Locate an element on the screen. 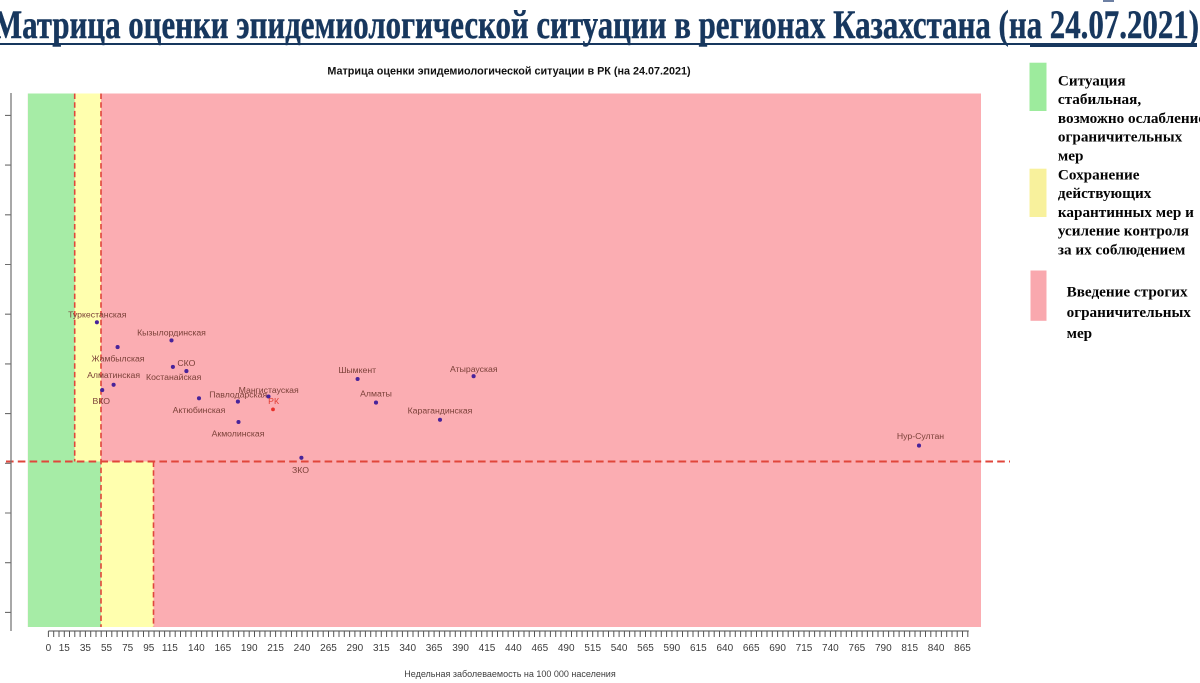 The height and width of the screenshot is (683, 1200). svg-text: 340 is located at coordinates (407, 648).